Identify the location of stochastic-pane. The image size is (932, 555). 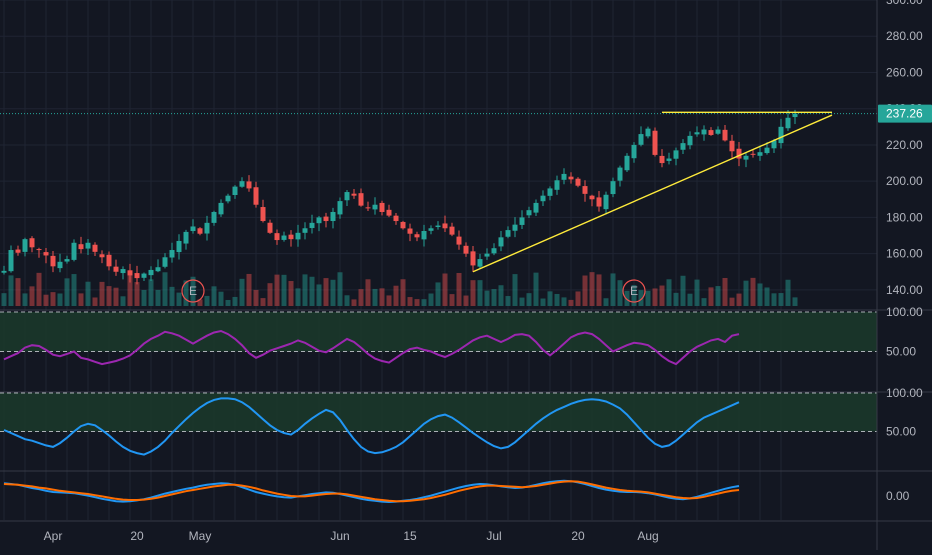
(438, 424).